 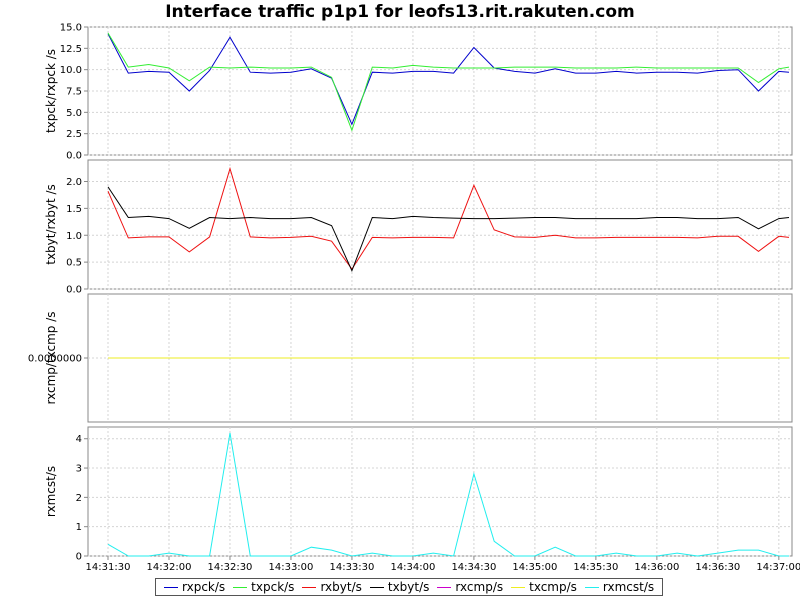 I want to click on legend-label: rxbyt/s, so click(x=341, y=587).